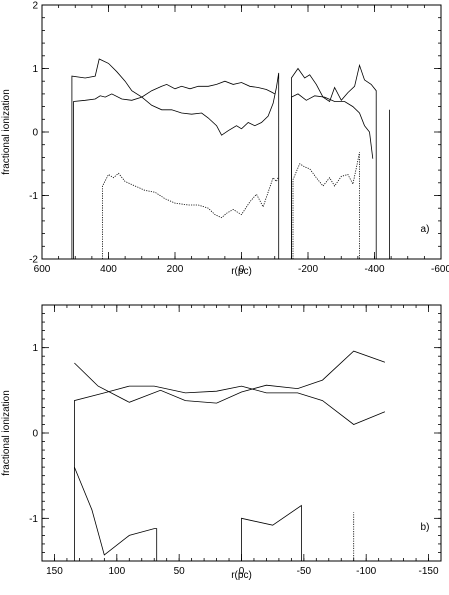  Describe the element at coordinates (425, 527) in the screenshot. I see `panel-label: b)` at that location.